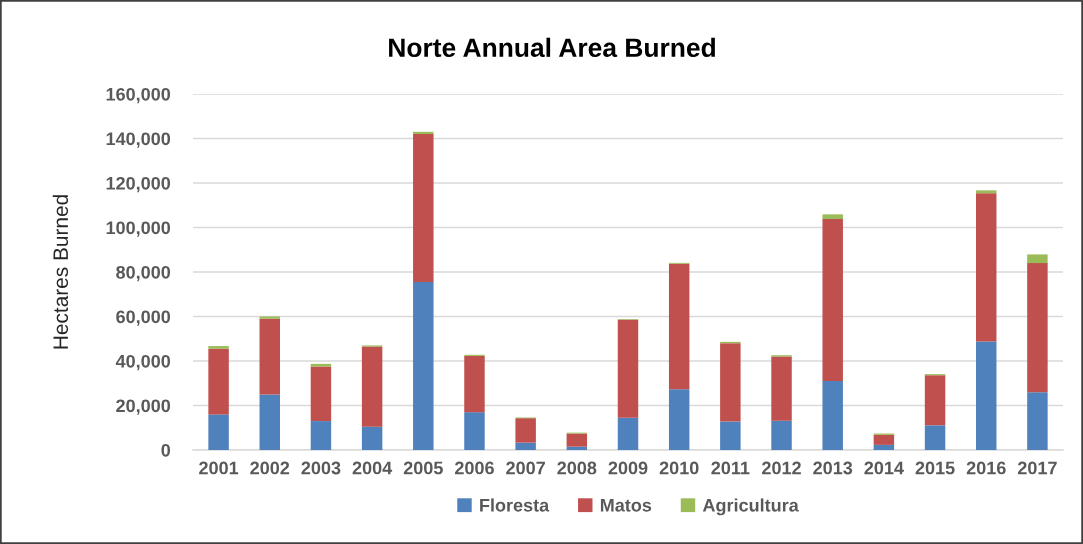 The height and width of the screenshot is (544, 1083). What do you see at coordinates (138, 229) in the screenshot?
I see `y-tick-label: 100,000` at bounding box center [138, 229].